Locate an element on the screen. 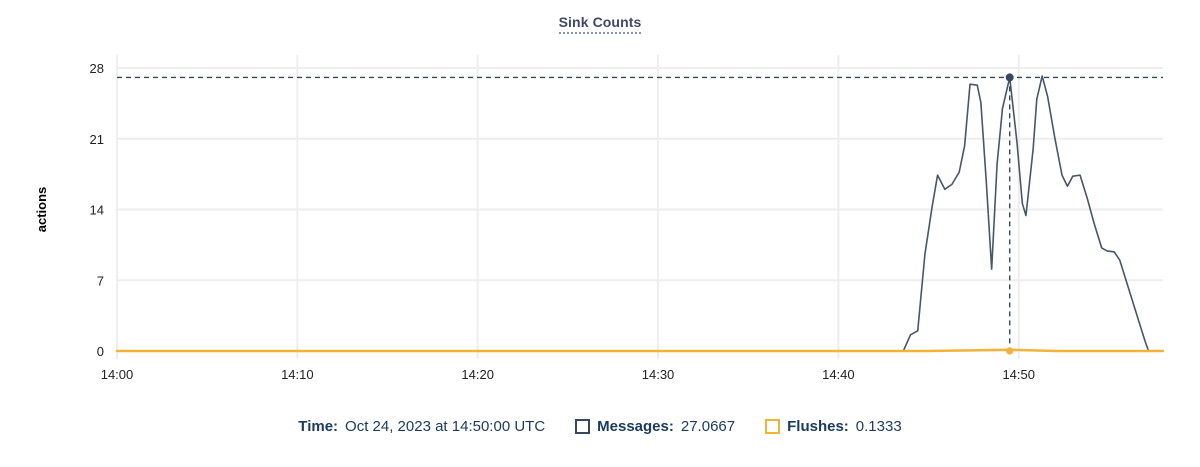 This screenshot has height=467, width=1200. svg-text: 28 is located at coordinates (97, 68).